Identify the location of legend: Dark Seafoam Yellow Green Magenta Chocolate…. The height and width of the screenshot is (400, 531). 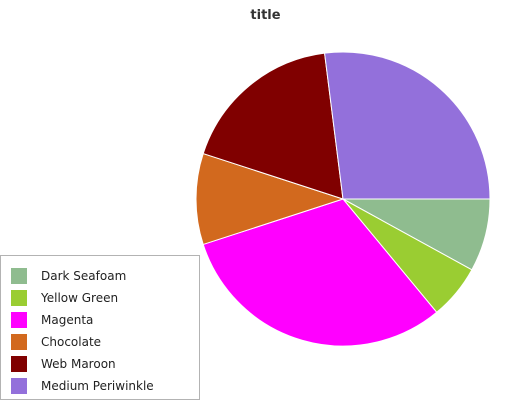
(100, 327).